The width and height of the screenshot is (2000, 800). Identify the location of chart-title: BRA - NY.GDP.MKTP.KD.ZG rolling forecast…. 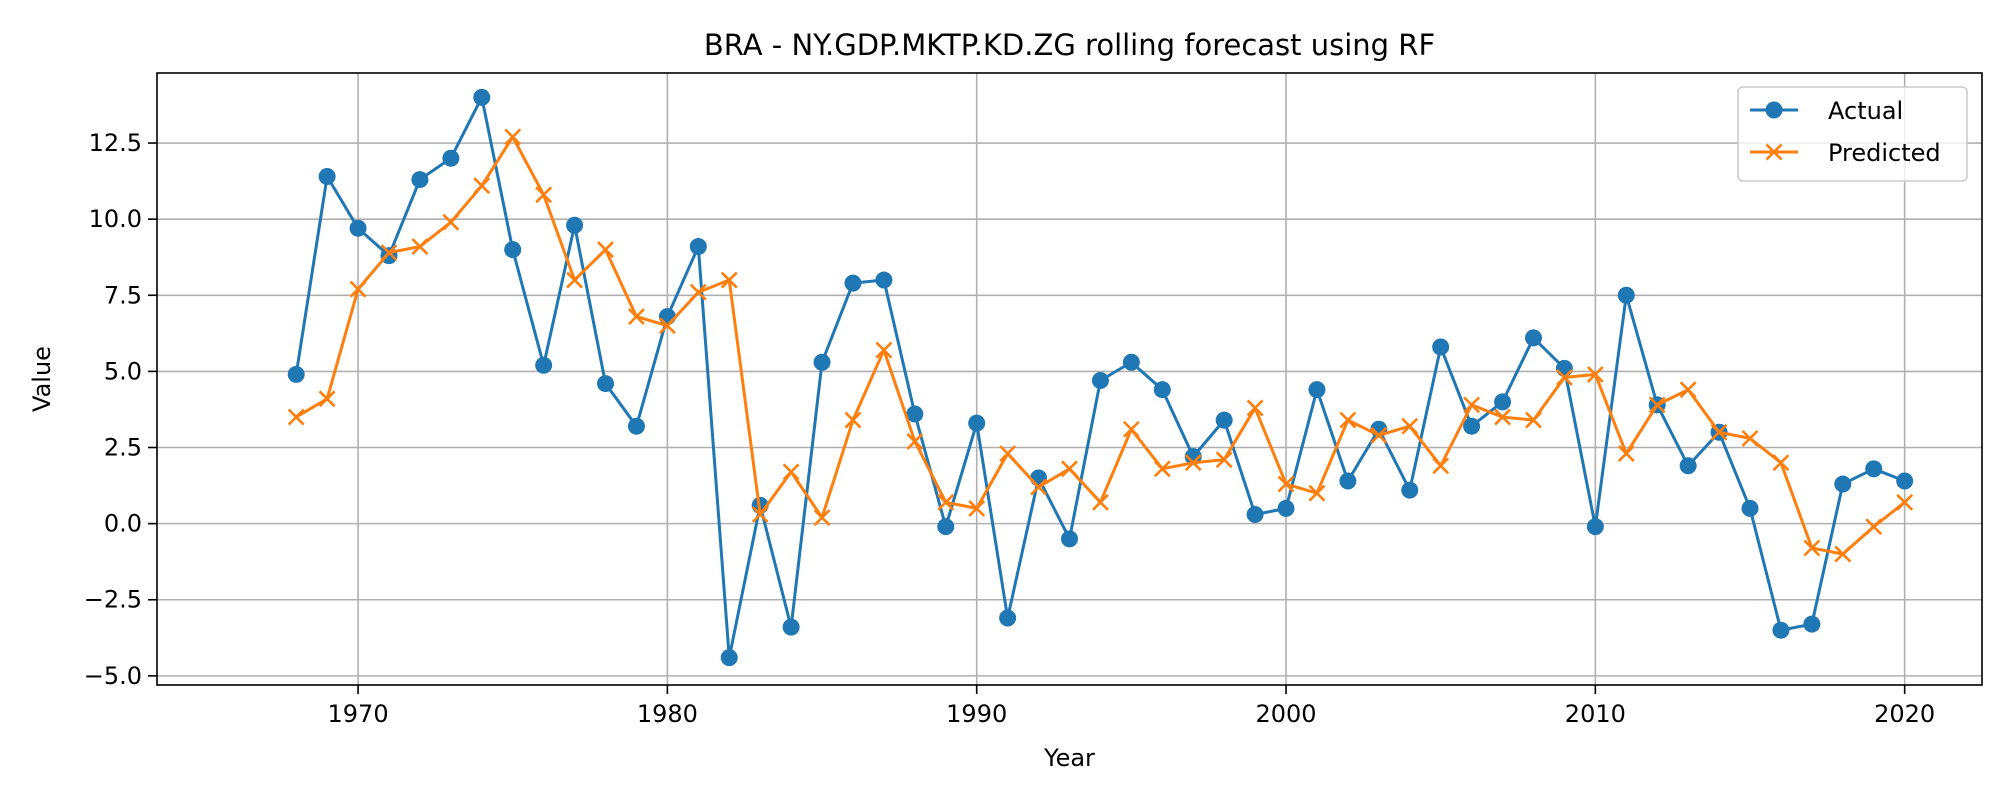
(1069, 45).